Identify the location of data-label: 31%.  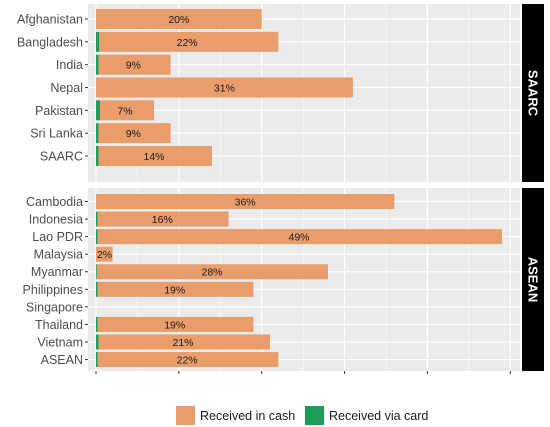
(224, 88).